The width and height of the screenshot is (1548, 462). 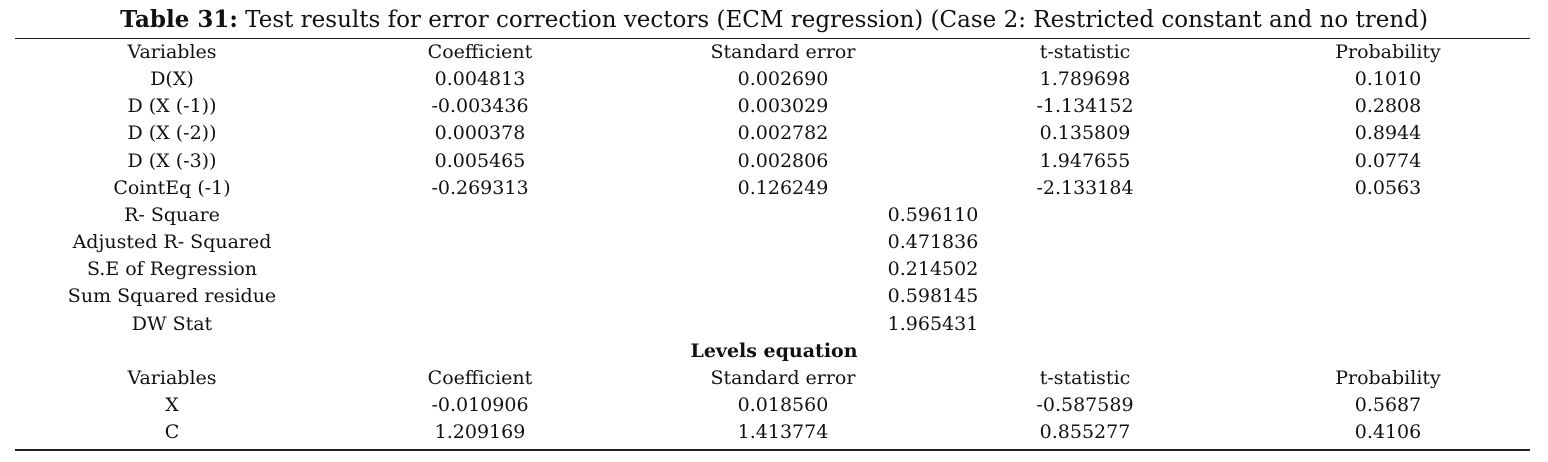 What do you see at coordinates (172, 188) in the screenshot?
I see `variable-cell: CointEq (-1)` at bounding box center [172, 188].